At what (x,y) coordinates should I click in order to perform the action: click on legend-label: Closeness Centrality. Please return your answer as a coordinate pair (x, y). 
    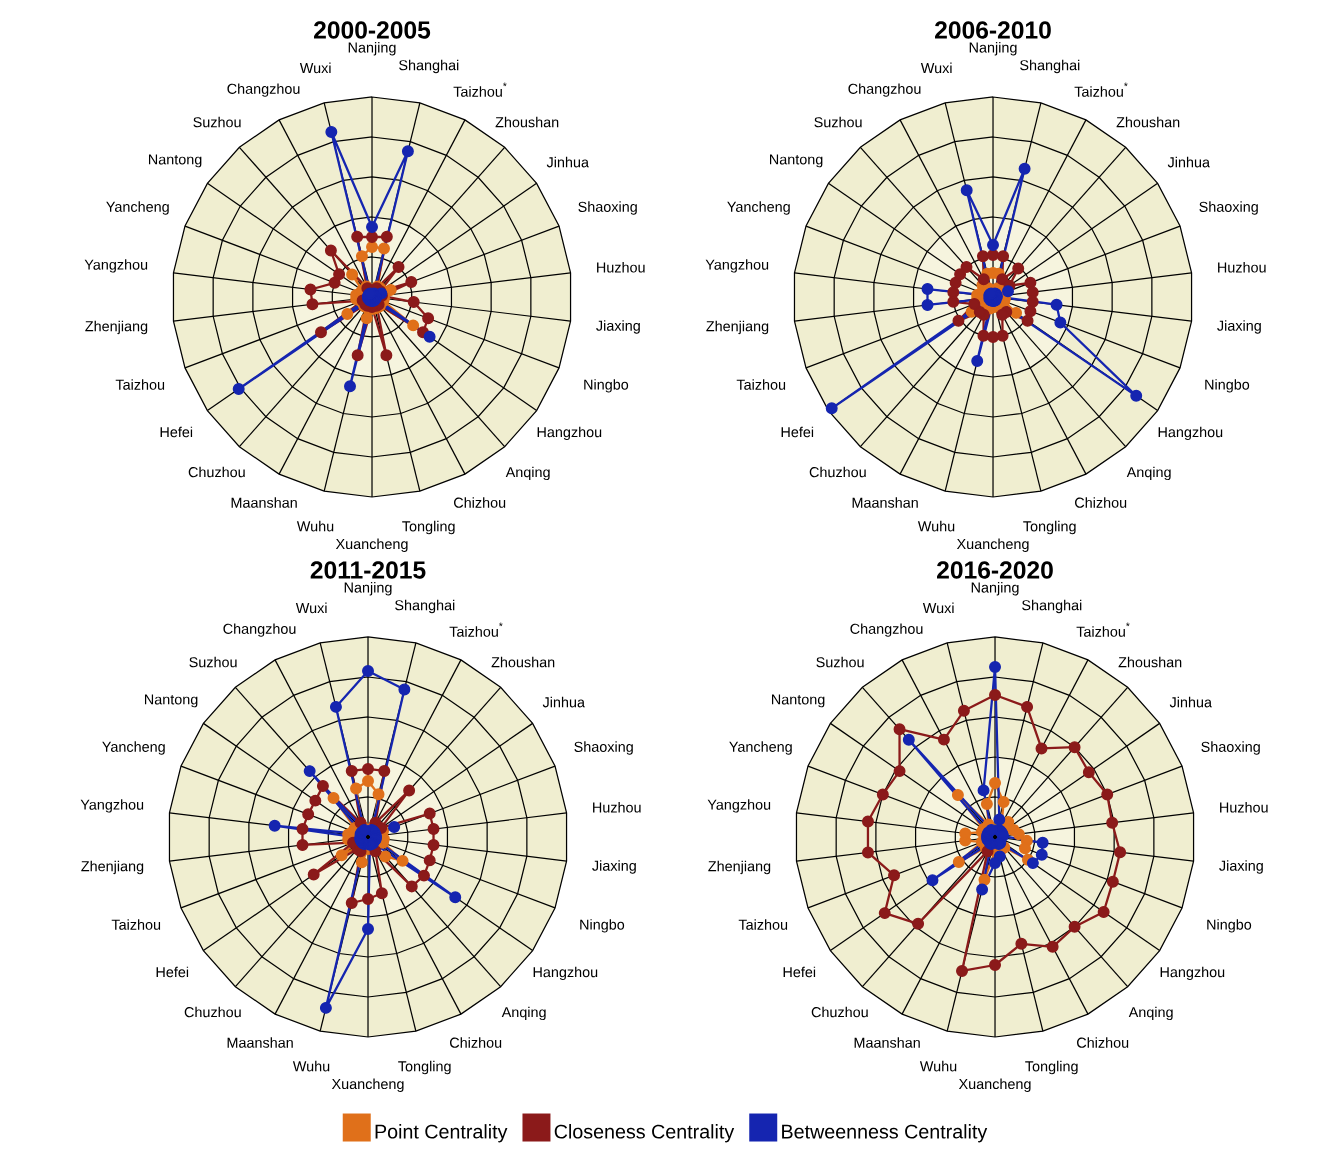
    Looking at the image, I should click on (644, 1133).